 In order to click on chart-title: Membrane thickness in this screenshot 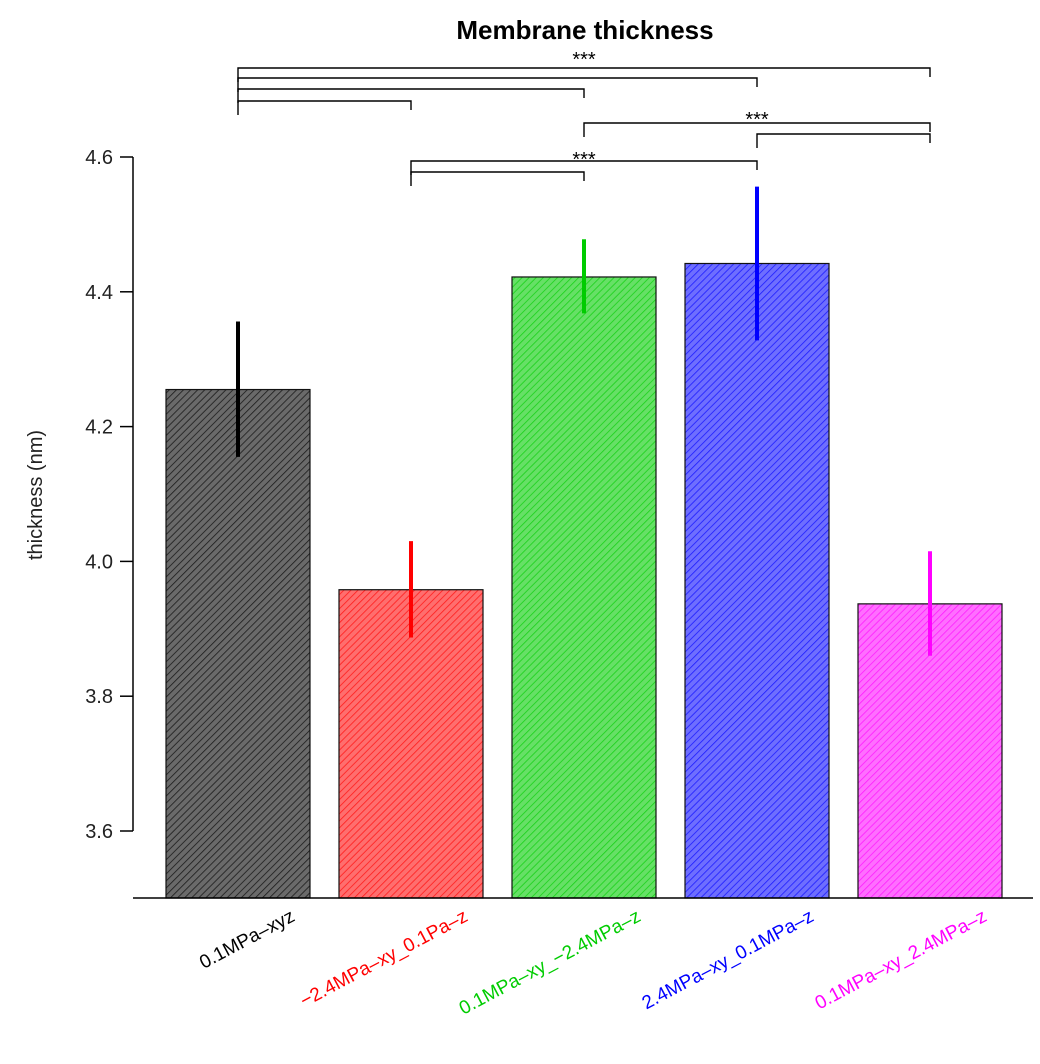, I will do `click(584, 30)`.